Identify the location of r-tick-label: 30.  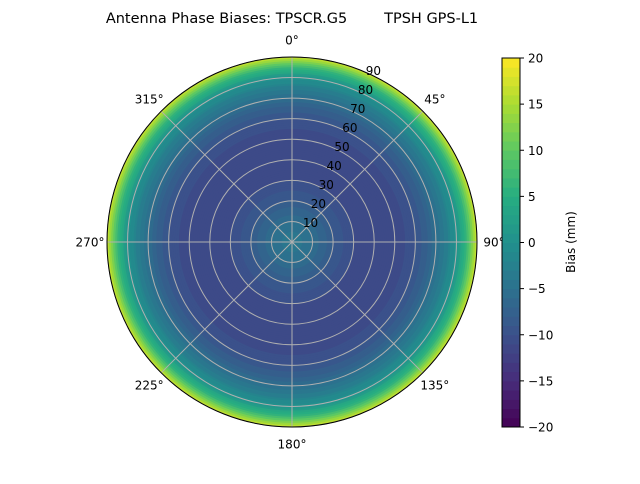
(326, 185).